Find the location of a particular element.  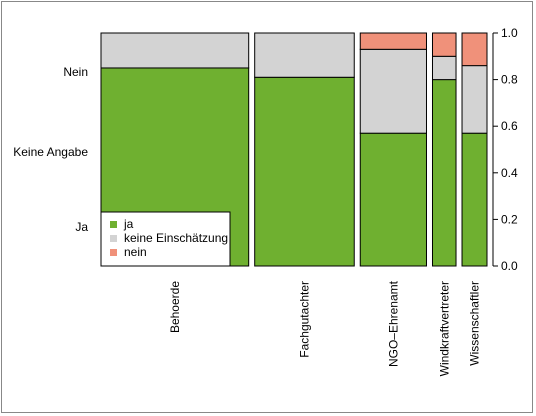

y-tick-label: 0.4 is located at coordinates (509, 173).